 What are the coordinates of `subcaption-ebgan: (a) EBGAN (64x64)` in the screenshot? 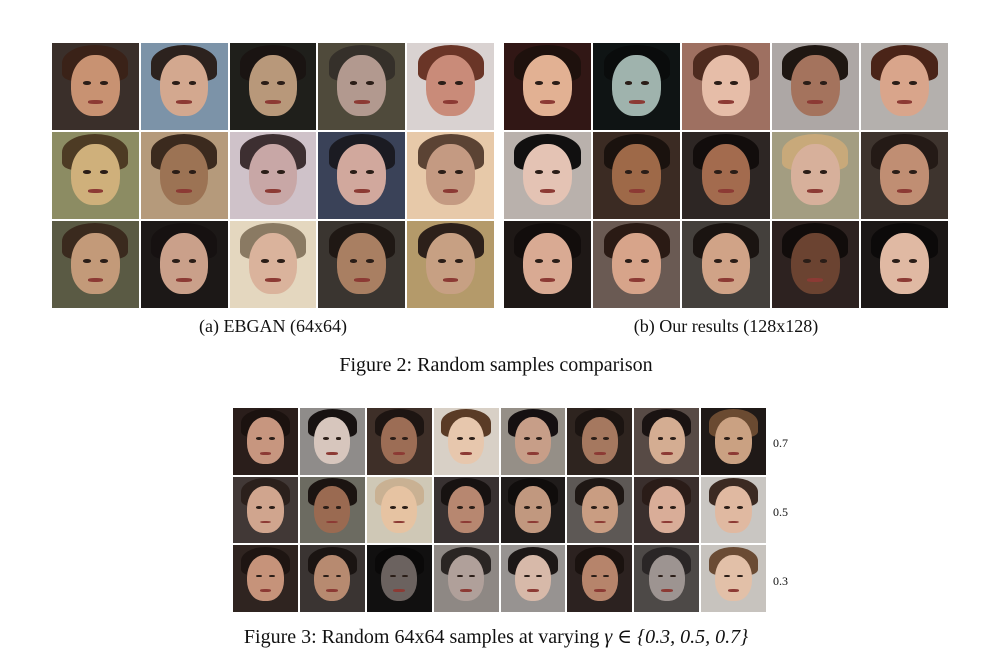 It's located at (273, 326).